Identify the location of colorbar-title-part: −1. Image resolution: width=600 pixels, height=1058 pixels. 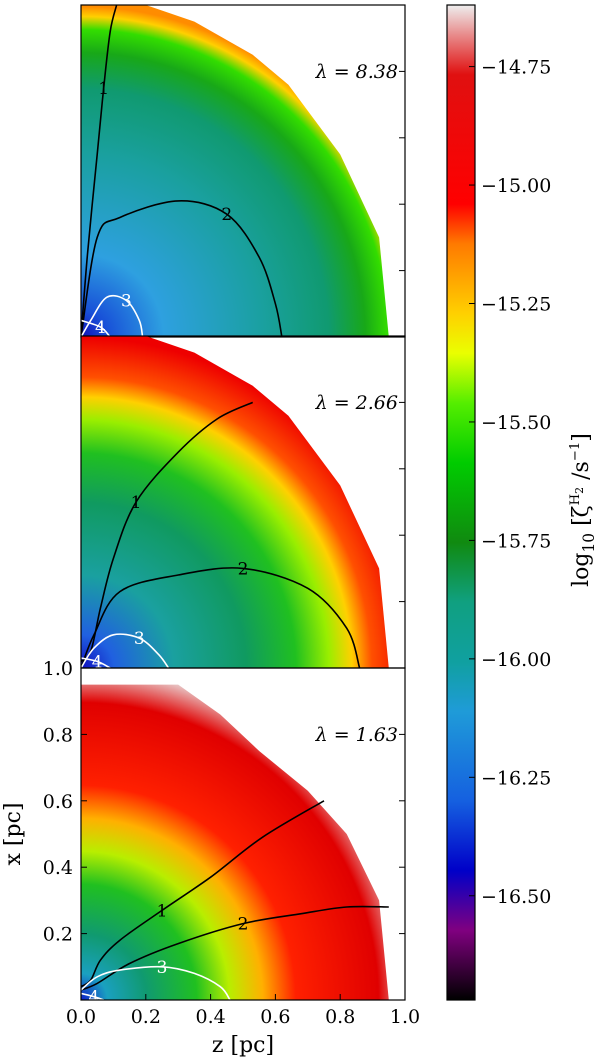
(575, 451).